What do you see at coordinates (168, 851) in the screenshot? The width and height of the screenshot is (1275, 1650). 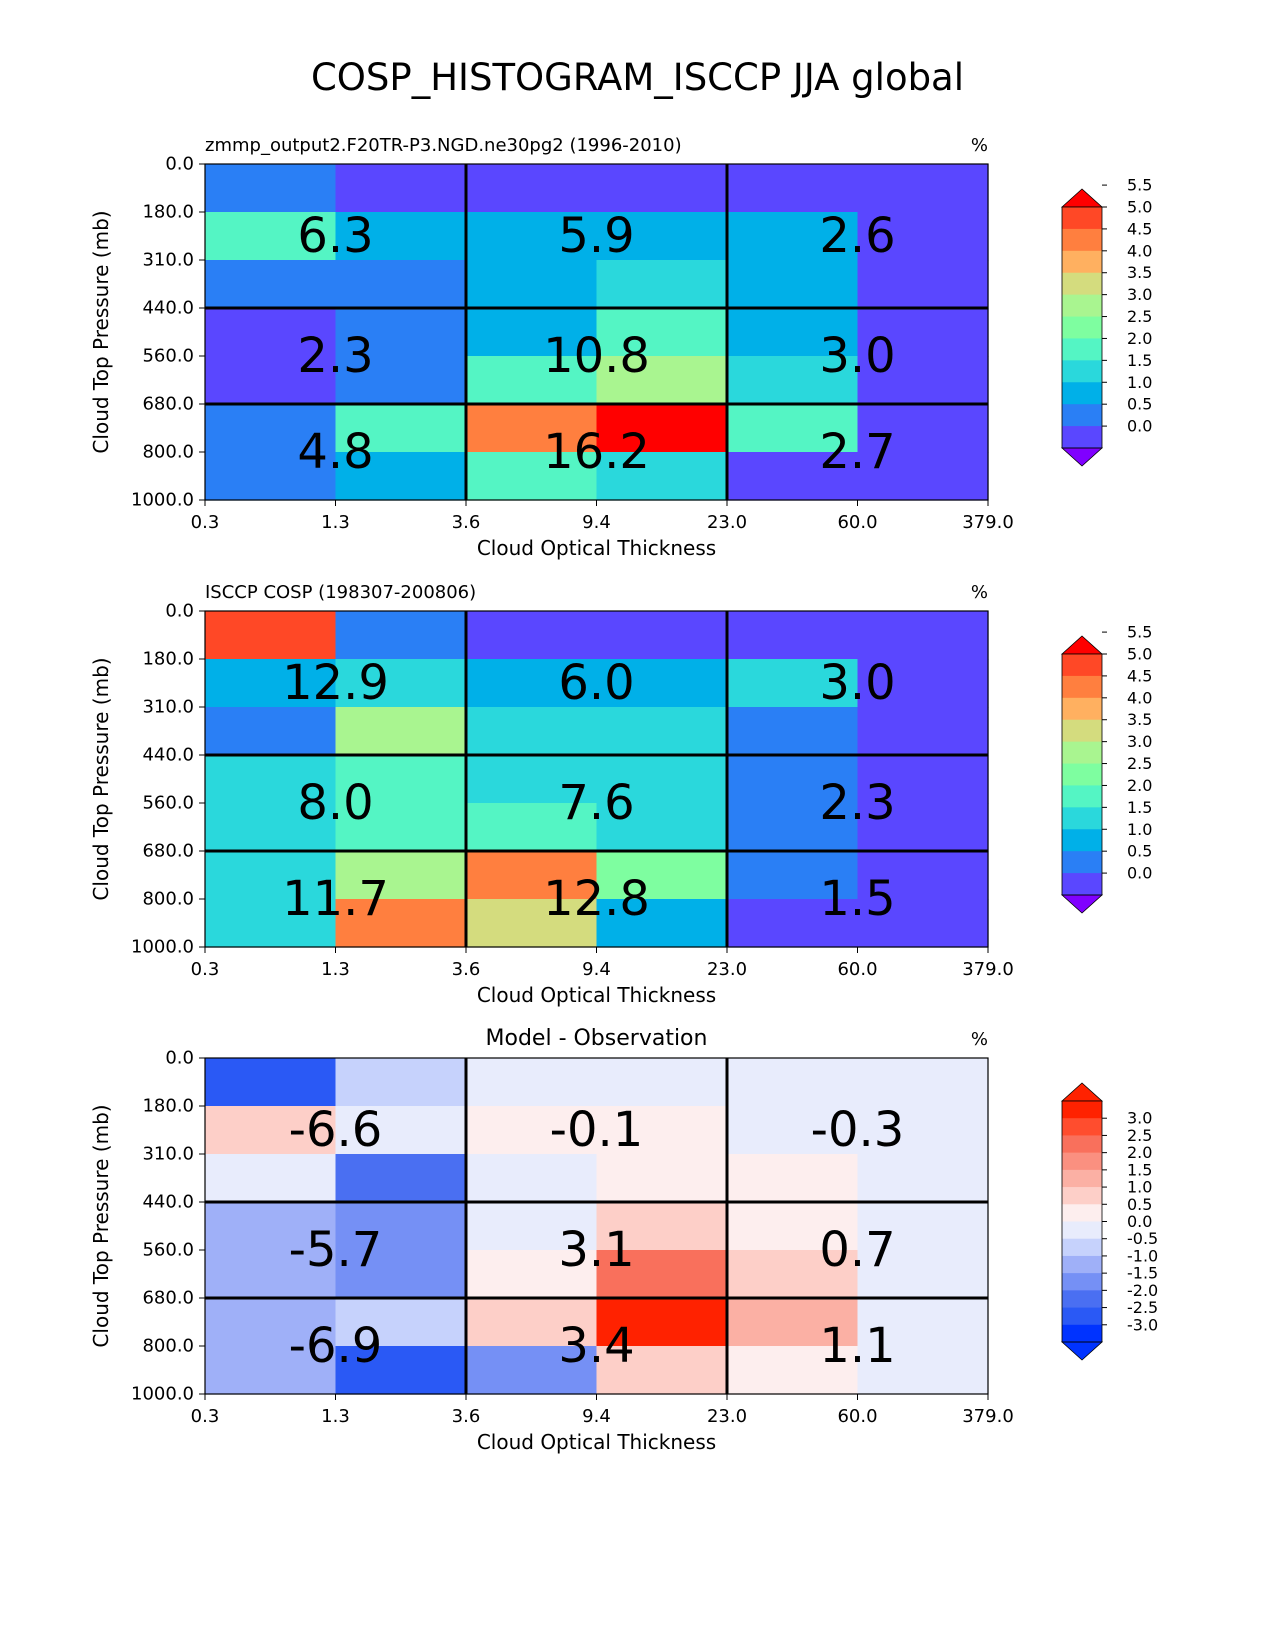 I see `y-tick-label: 680.0` at bounding box center [168, 851].